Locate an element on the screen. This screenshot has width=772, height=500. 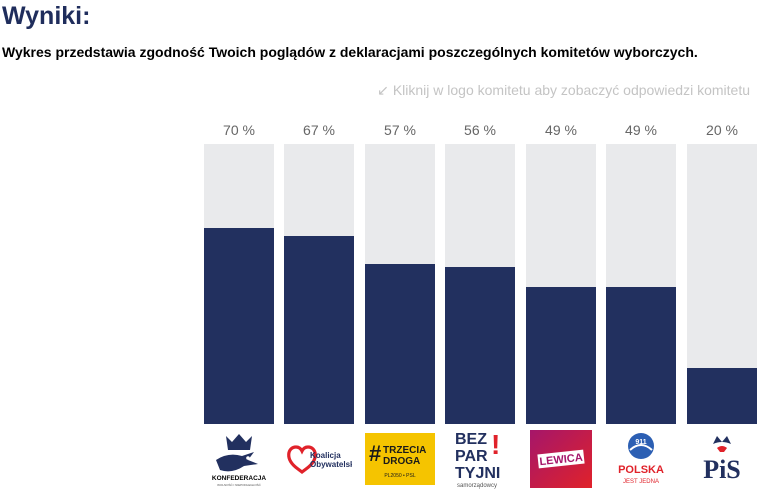
svg-text: PL2050 • PSL is located at coordinates (399, 476).